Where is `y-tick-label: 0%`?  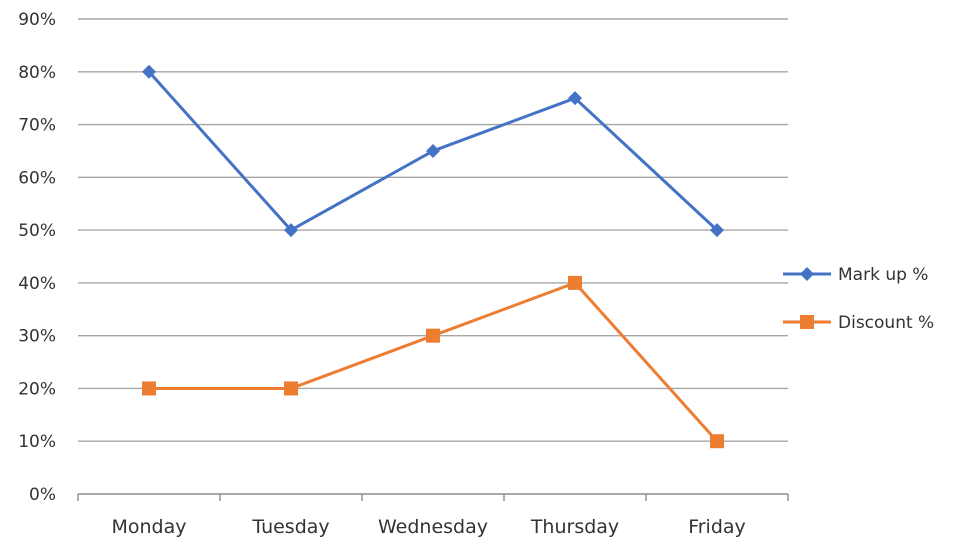 y-tick-label: 0% is located at coordinates (42, 495).